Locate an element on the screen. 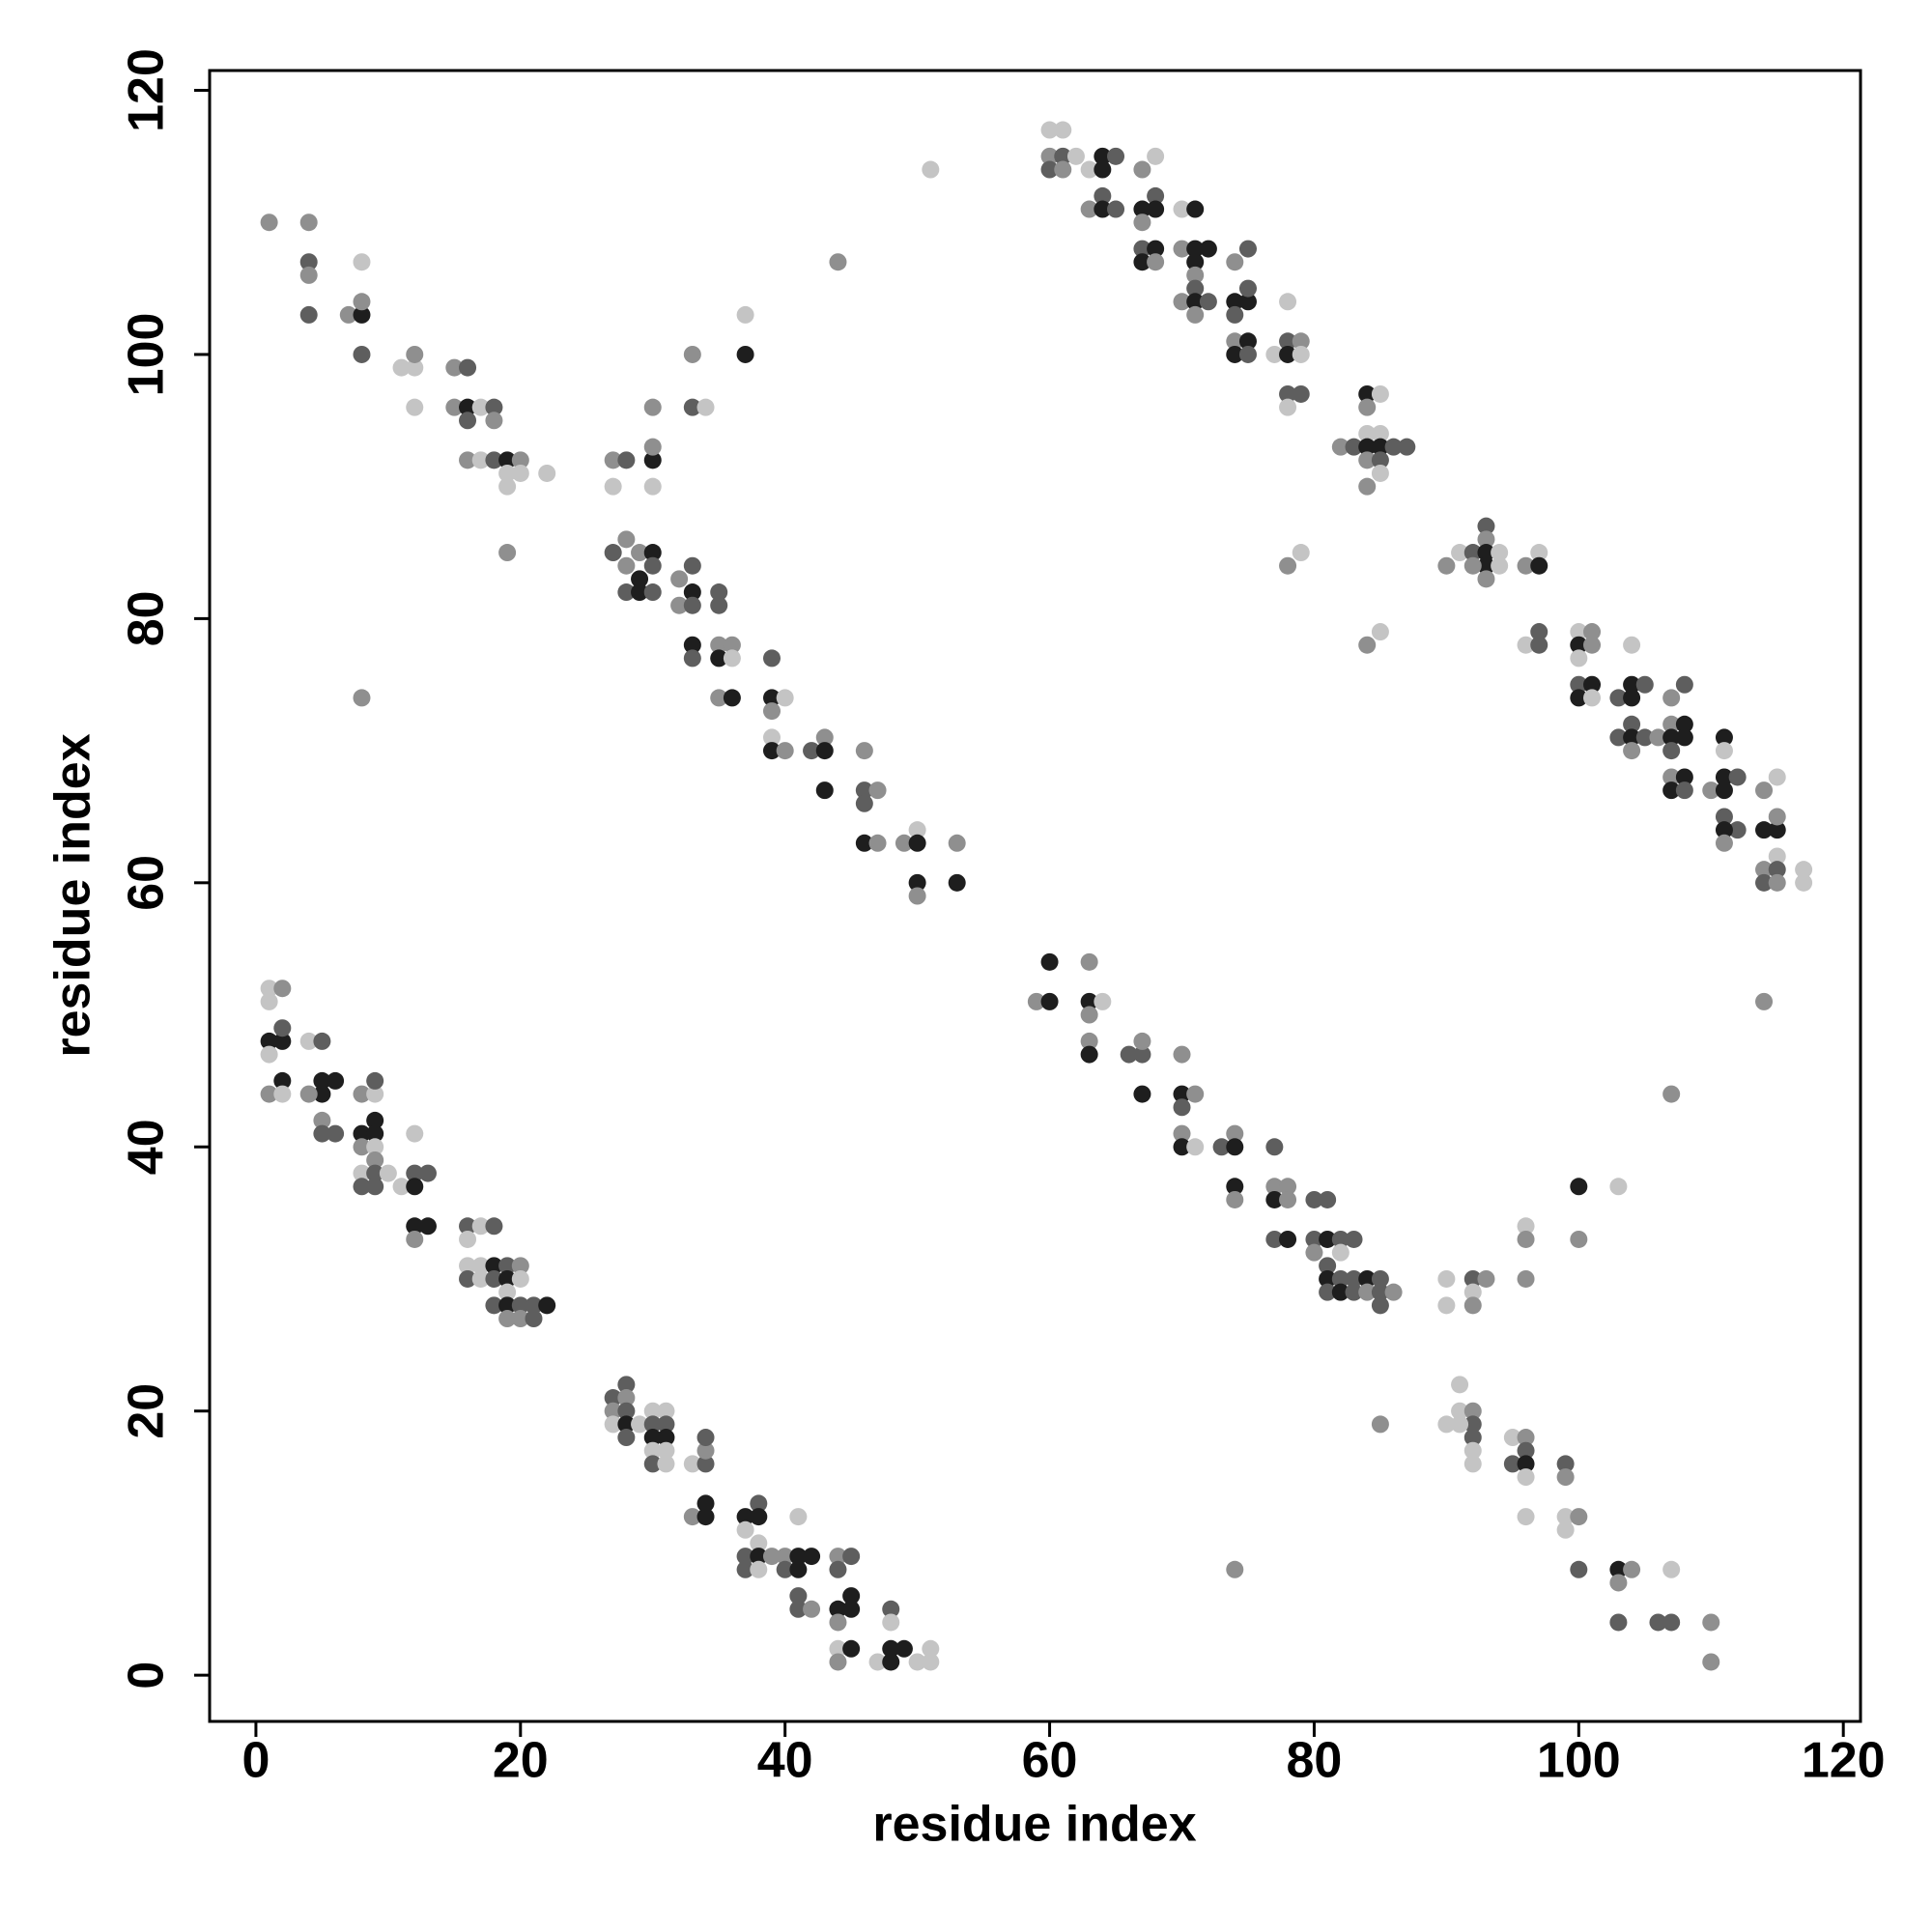 This screenshot has height=1932, width=1932. x-axis-label: residue index is located at coordinates (1034, 1825).